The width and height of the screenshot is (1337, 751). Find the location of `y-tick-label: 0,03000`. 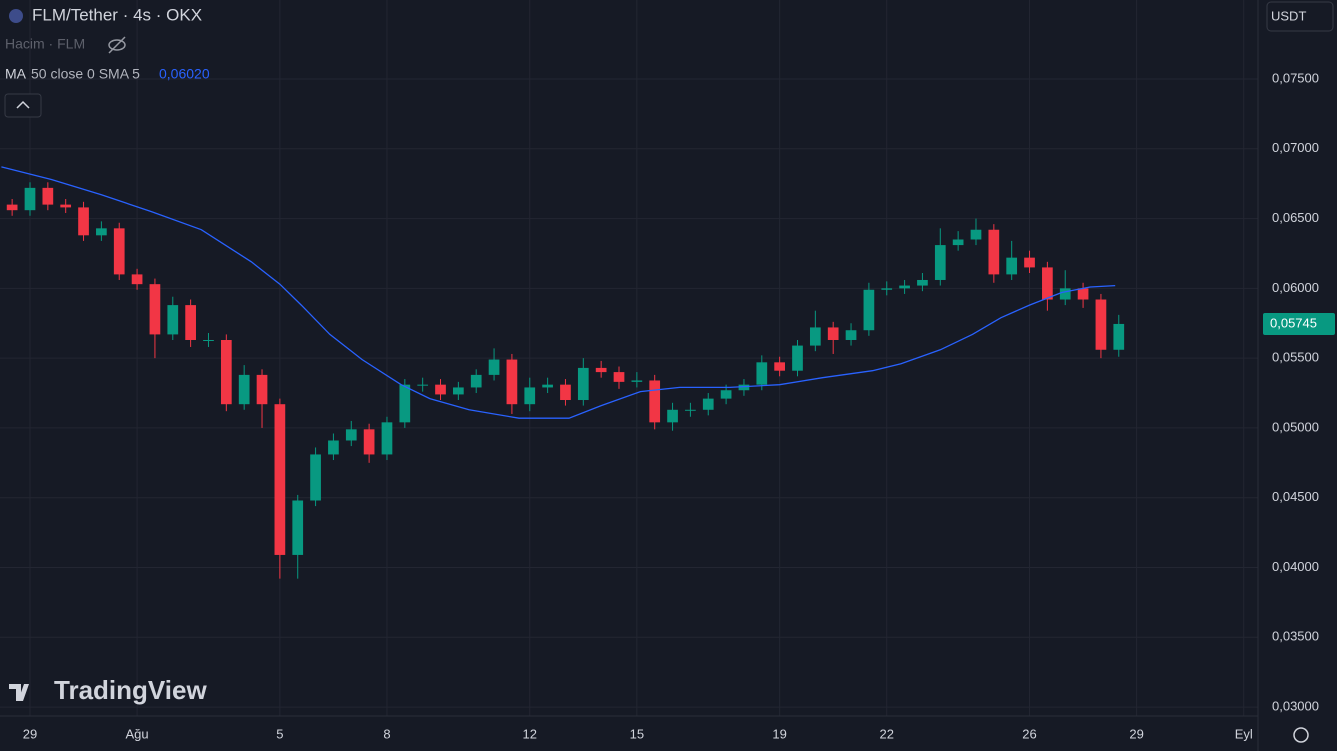

y-tick-label: 0,03000 is located at coordinates (1295, 706).